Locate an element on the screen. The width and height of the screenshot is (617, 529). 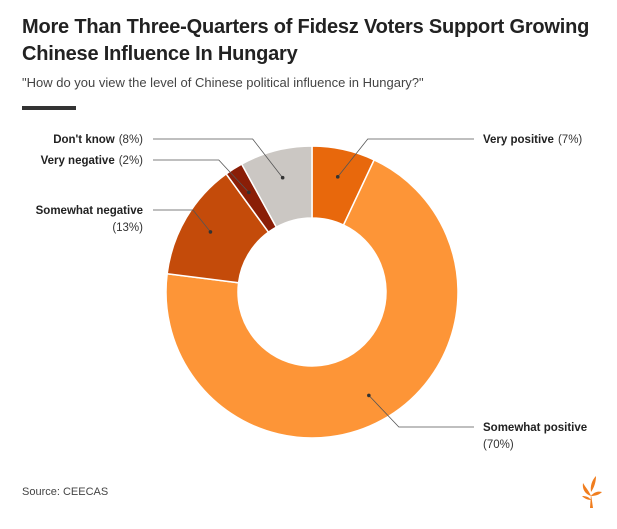
slice-label: Don't know (8%) is located at coordinates (98, 140).